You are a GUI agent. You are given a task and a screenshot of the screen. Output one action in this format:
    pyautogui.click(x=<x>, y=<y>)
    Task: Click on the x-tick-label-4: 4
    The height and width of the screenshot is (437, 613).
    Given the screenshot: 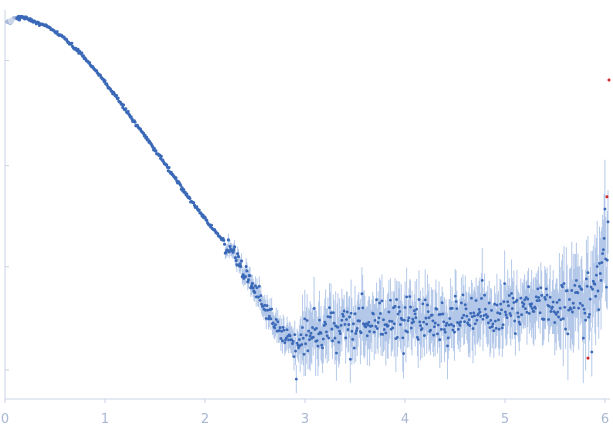 What is the action you would take?
    pyautogui.click(x=405, y=419)
    